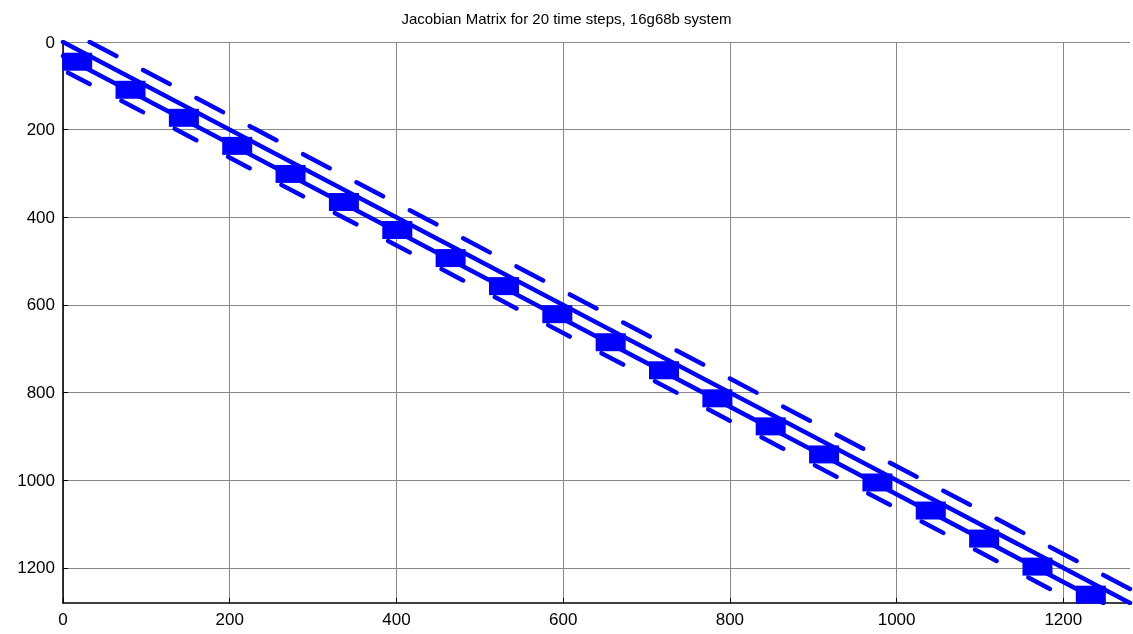 The height and width of the screenshot is (634, 1133). What do you see at coordinates (36, 568) in the screenshot?
I see `y-tick-label: 1200` at bounding box center [36, 568].